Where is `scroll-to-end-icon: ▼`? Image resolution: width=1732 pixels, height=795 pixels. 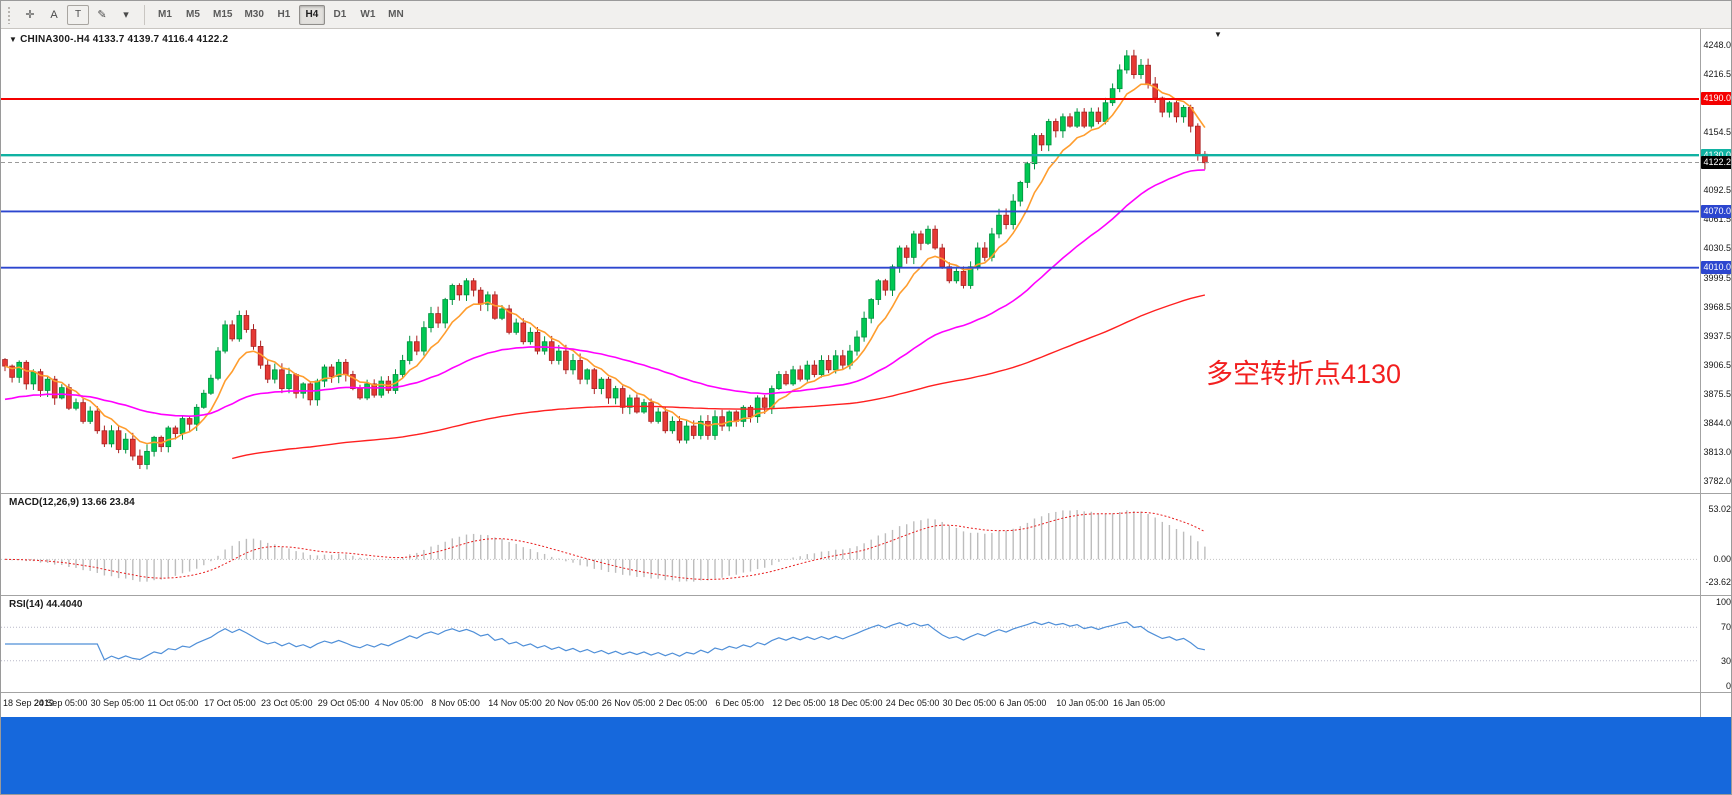
scroll-to-end-icon: ▼ is located at coordinates (1218, 34).